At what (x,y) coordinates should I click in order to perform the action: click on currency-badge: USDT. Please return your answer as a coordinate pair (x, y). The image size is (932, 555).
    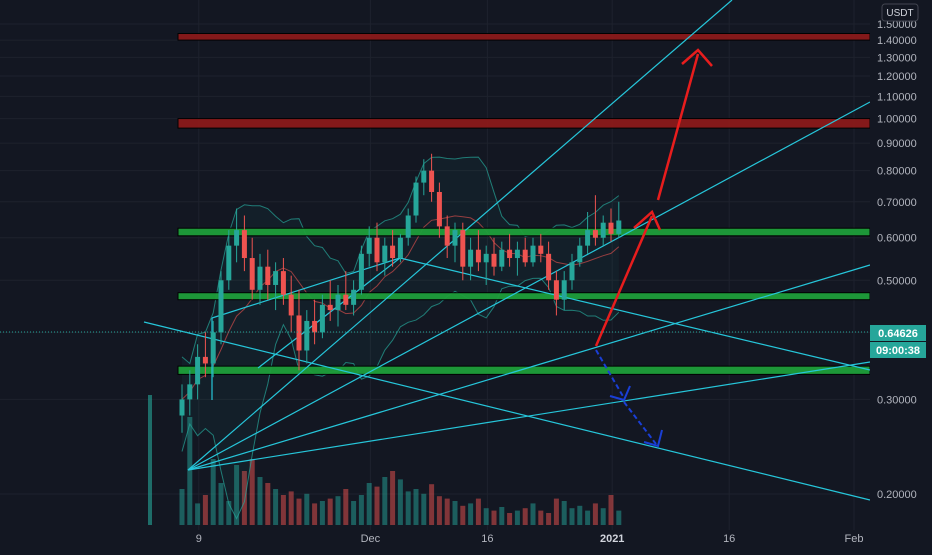
    Looking at the image, I should click on (900, 12).